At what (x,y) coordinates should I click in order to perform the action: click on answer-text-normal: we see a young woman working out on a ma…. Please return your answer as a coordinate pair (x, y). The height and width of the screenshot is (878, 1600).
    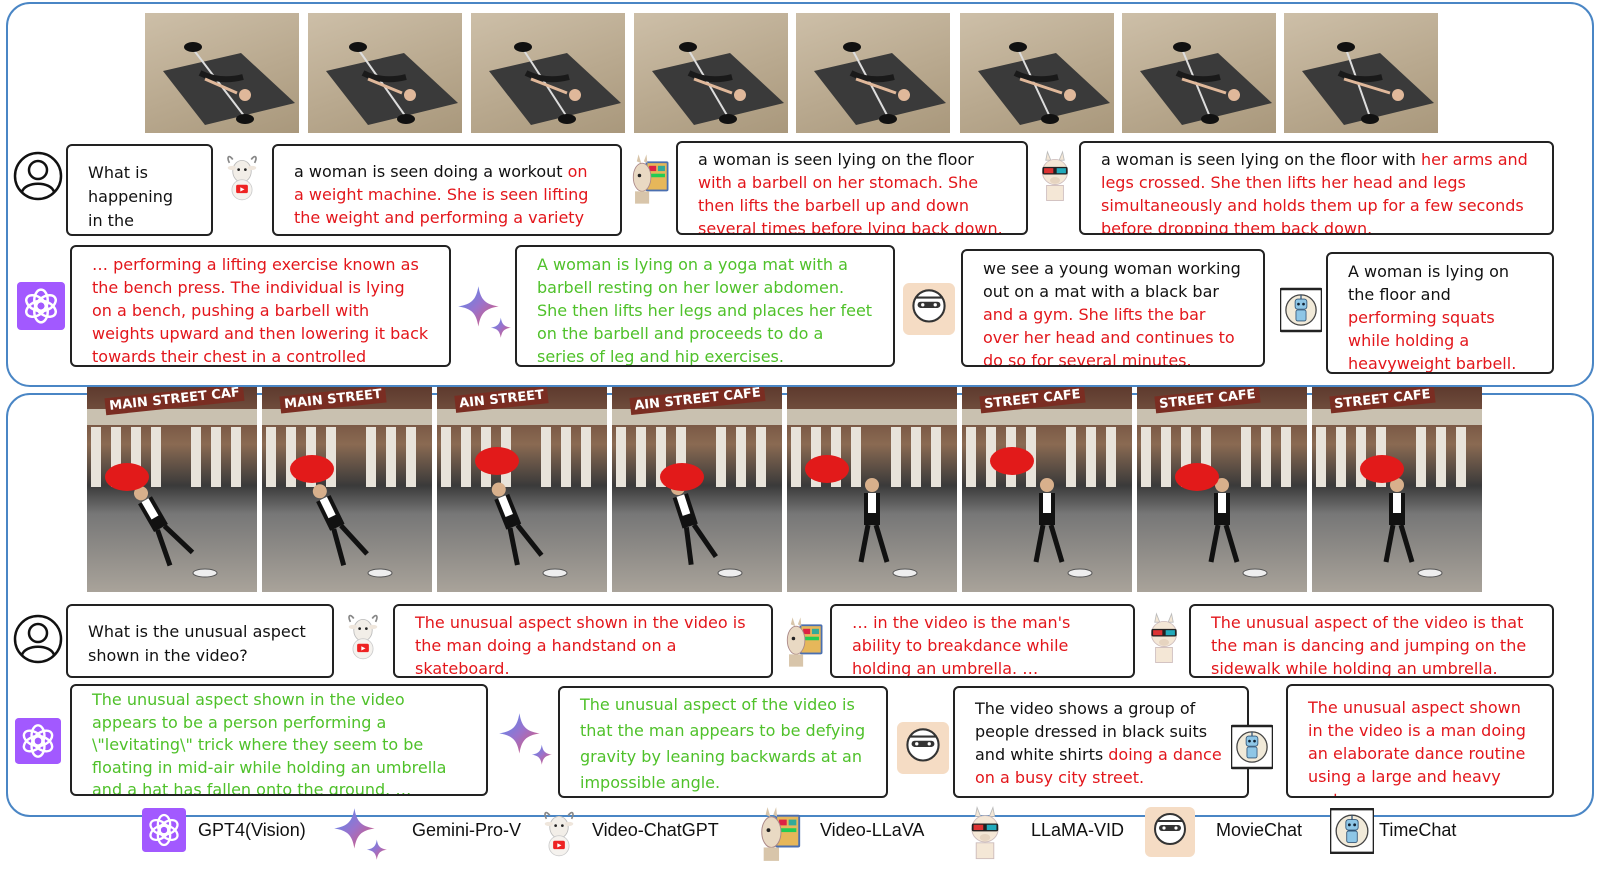
    Looking at the image, I should click on (1112, 280).